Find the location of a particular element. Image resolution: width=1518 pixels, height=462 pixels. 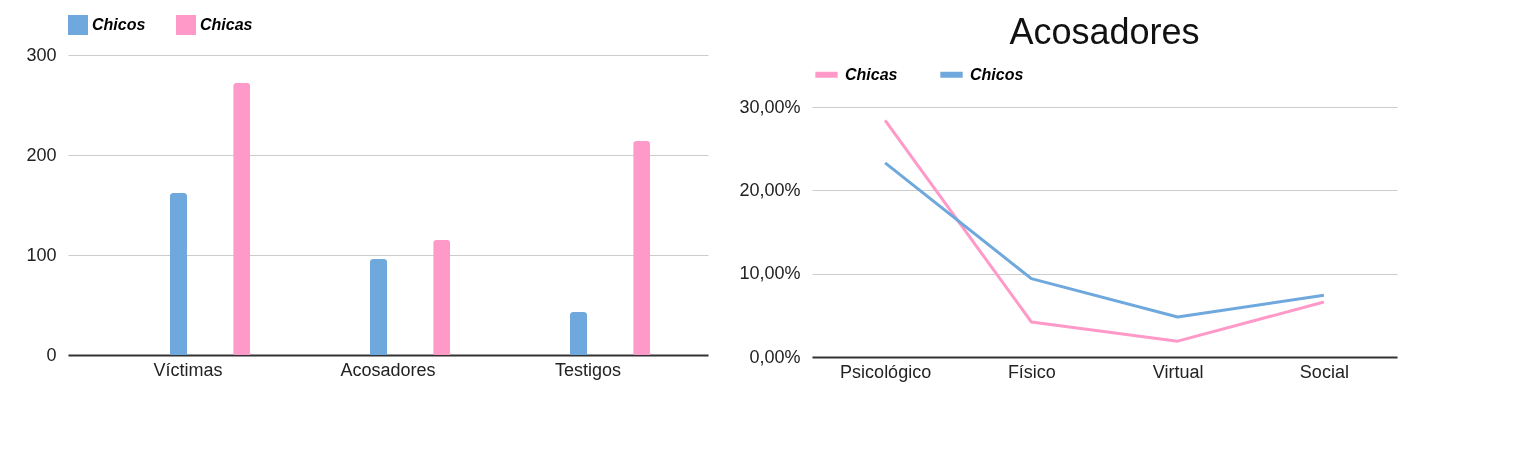

y-tick-label: 300 is located at coordinates (41, 54).